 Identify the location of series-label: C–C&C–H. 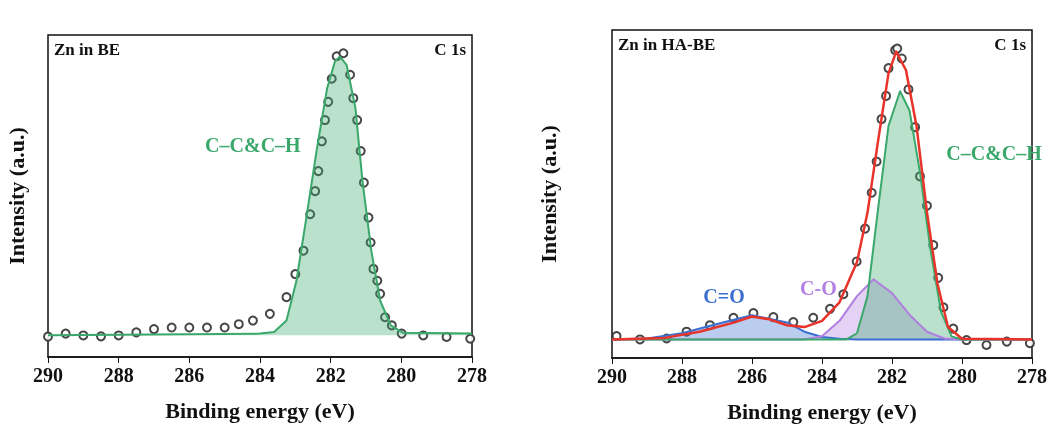
(253, 144).